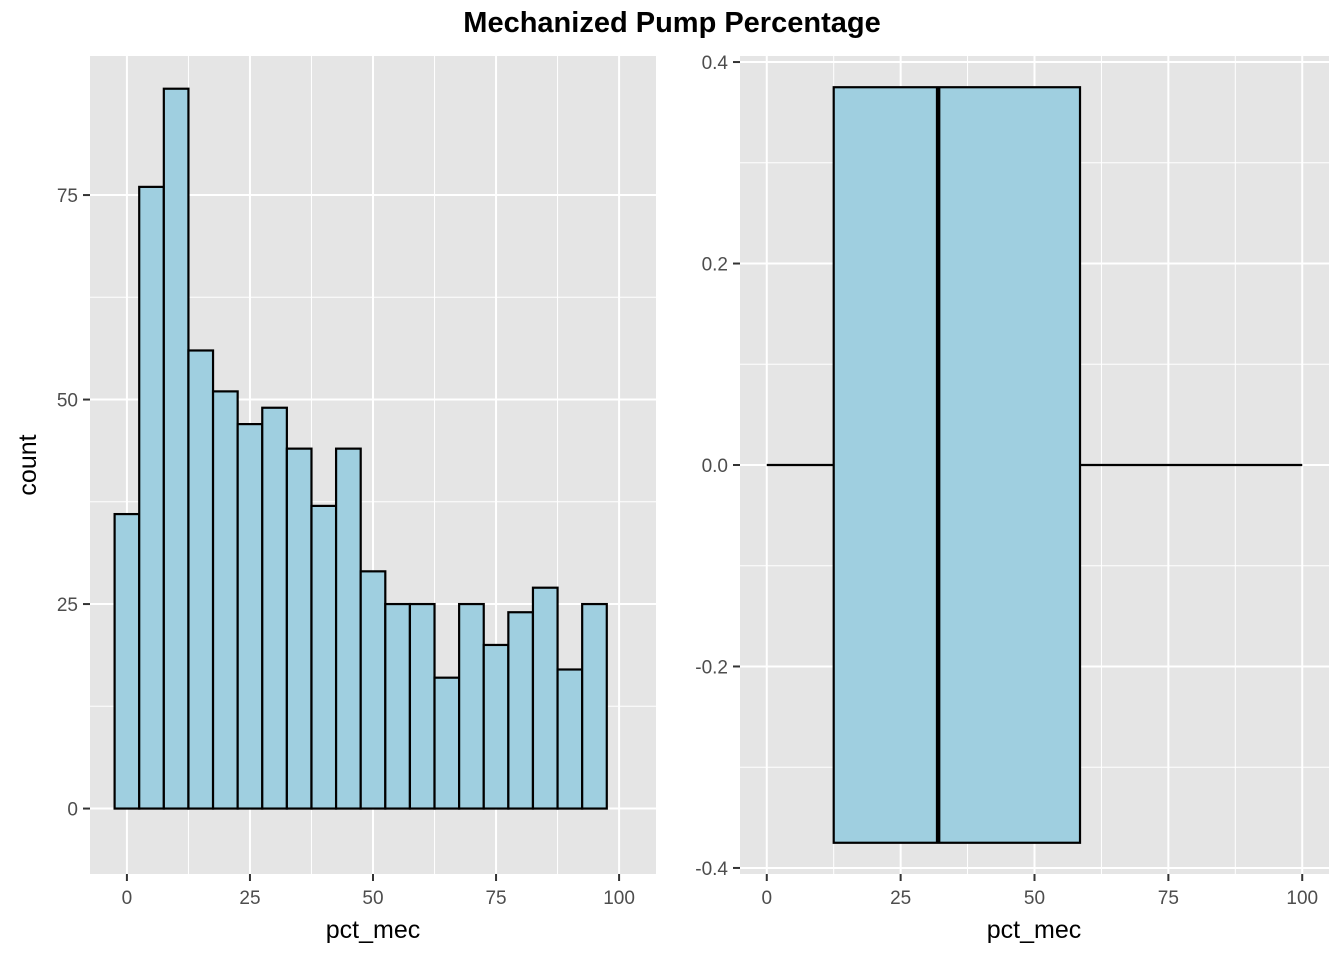 This screenshot has height=960, width=1344. I want to click on boxplot-y-axis: 0.4 0.2 0.0 -0.2 -0.4, so click(717, 466).